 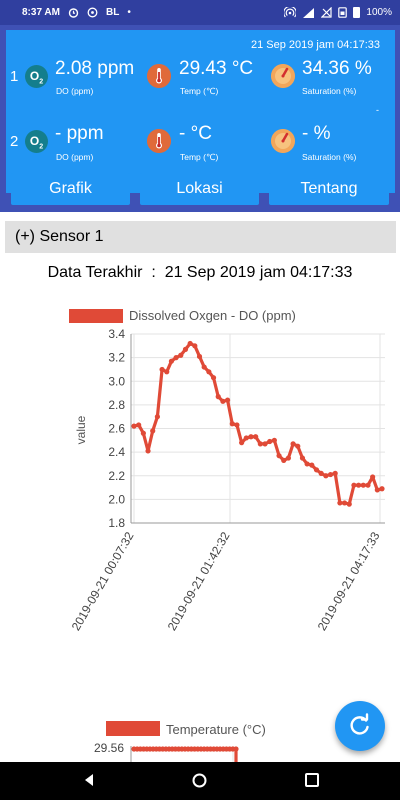 What do you see at coordinates (343, 12) in the screenshot?
I see `sim-icon` at bounding box center [343, 12].